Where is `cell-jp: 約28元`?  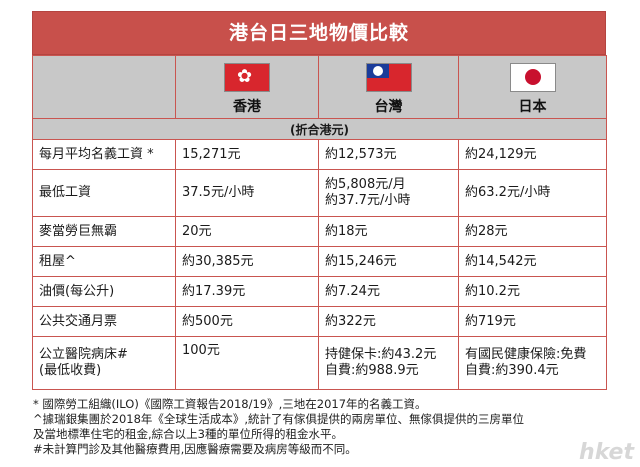
cell-jp: 約28元 is located at coordinates (532, 231).